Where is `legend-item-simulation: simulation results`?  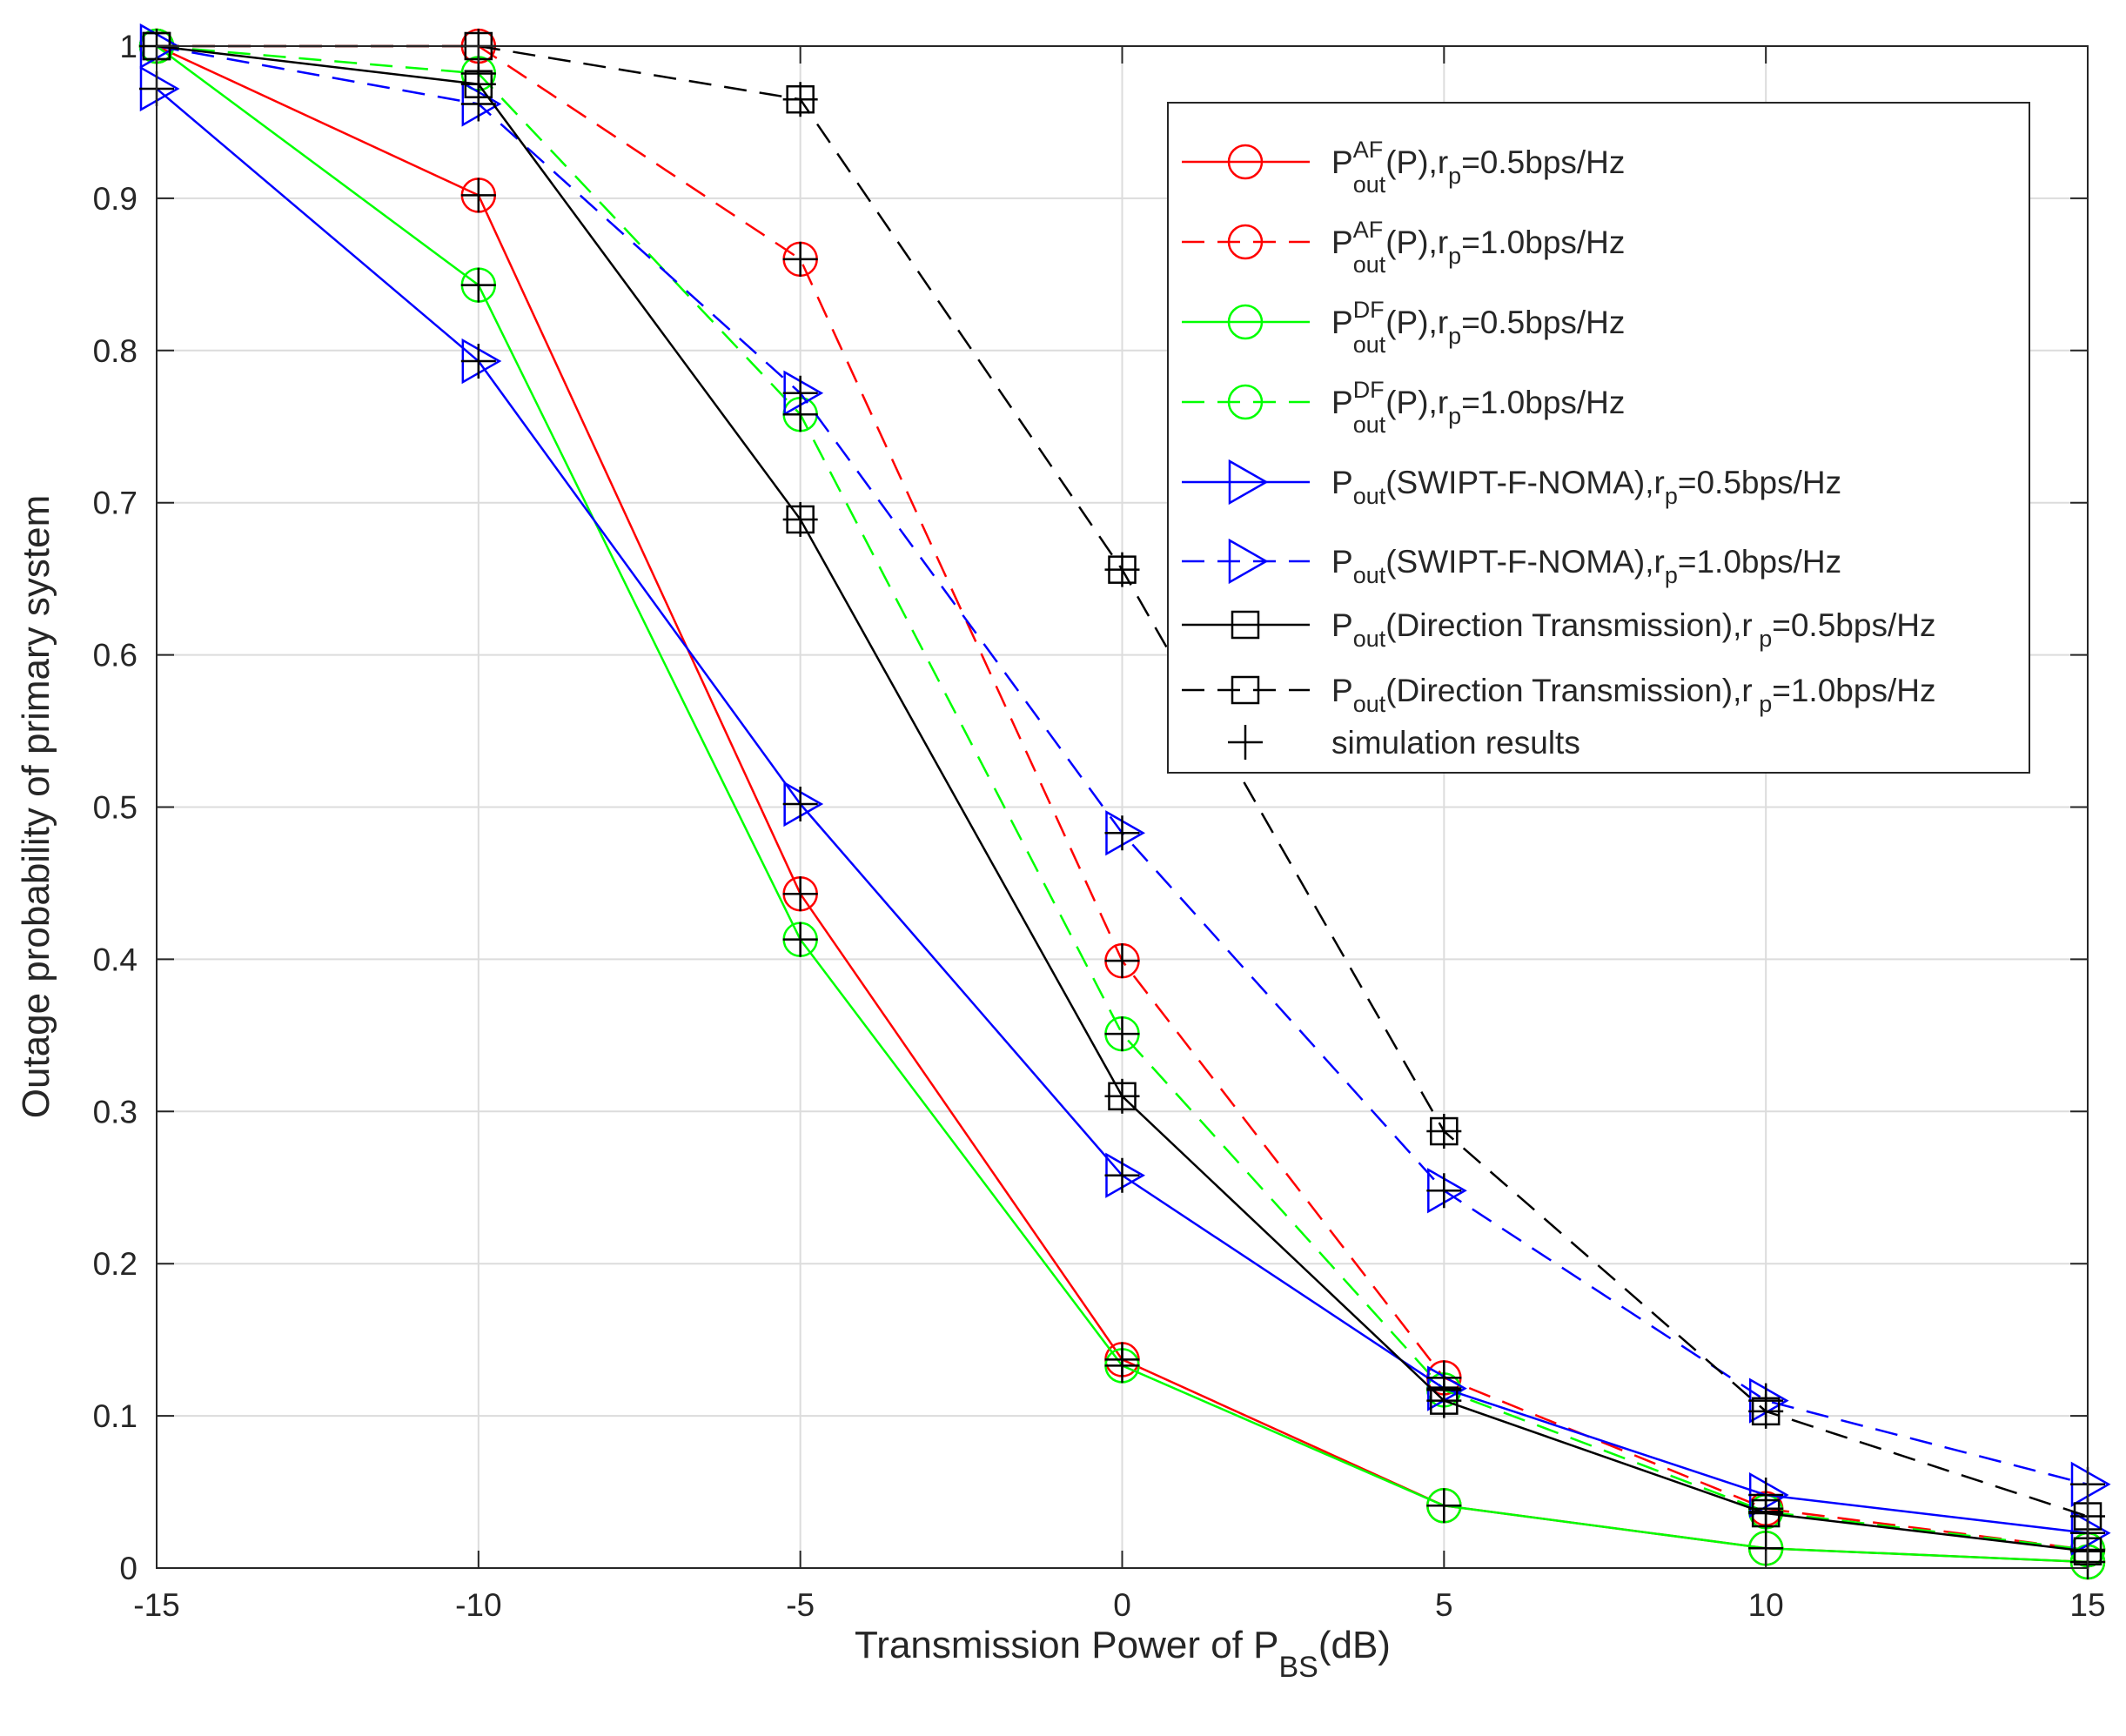 legend-item-simulation: simulation results is located at coordinates (1404, 743).